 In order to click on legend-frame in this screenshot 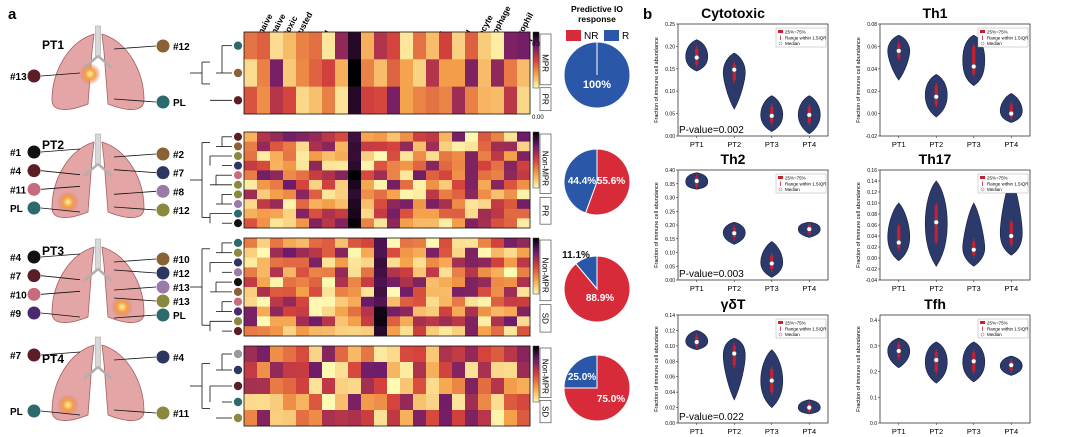, I will do `click(801, 328)`.